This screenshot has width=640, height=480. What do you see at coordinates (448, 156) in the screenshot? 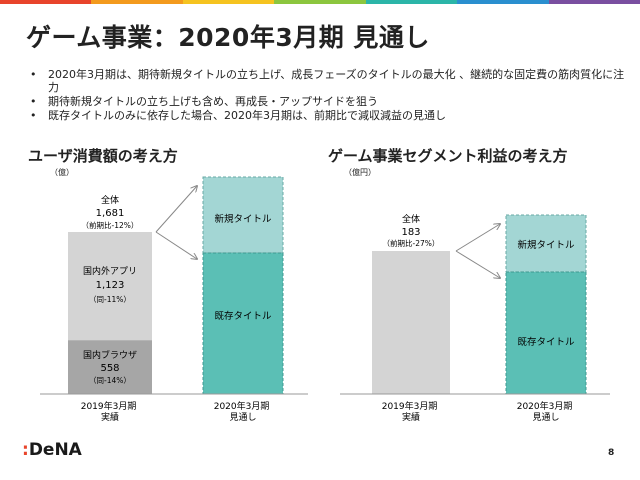
I see `right-chart-title: ゲーム事業セグメント利益の考え方` at bounding box center [448, 156].